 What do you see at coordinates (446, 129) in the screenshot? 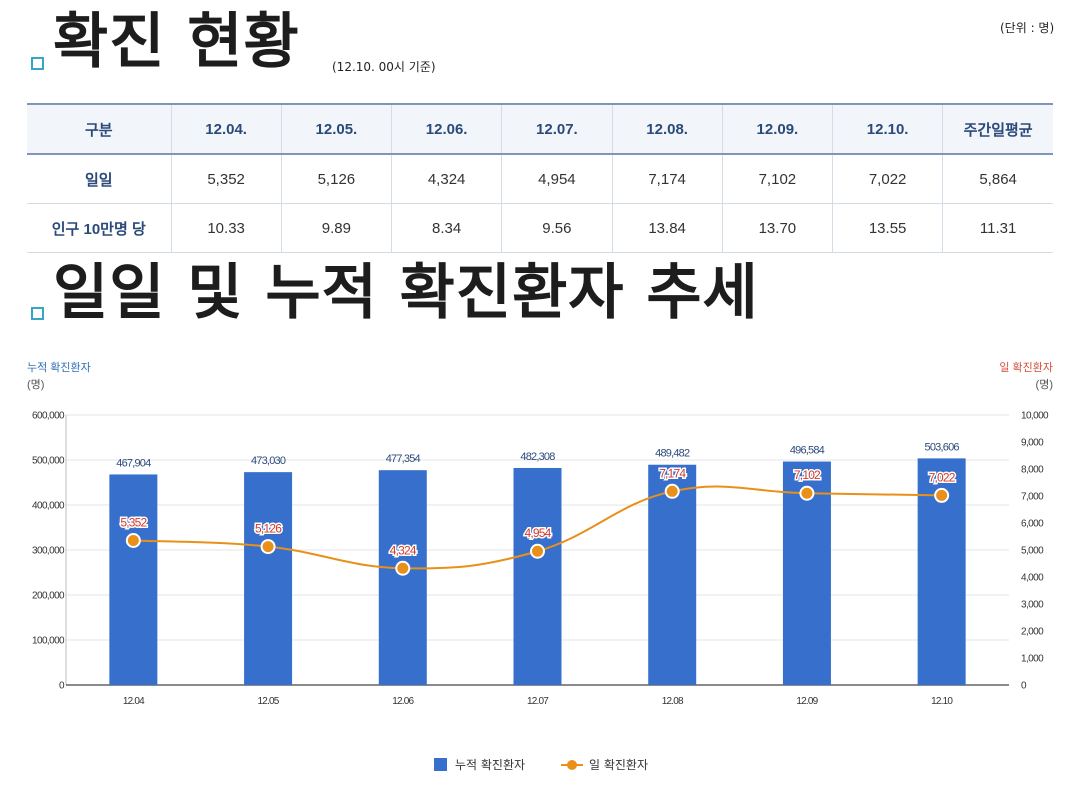
I see `column-header: 12.06.` at bounding box center [446, 129].